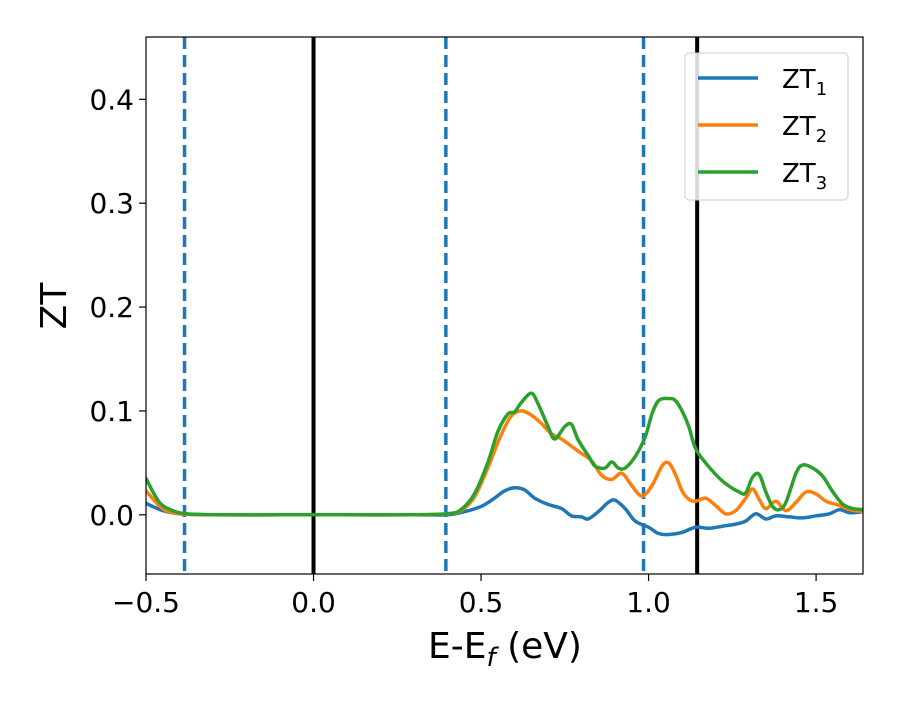  What do you see at coordinates (54, 306) in the screenshot?
I see `y-axis-label: ZT` at bounding box center [54, 306].